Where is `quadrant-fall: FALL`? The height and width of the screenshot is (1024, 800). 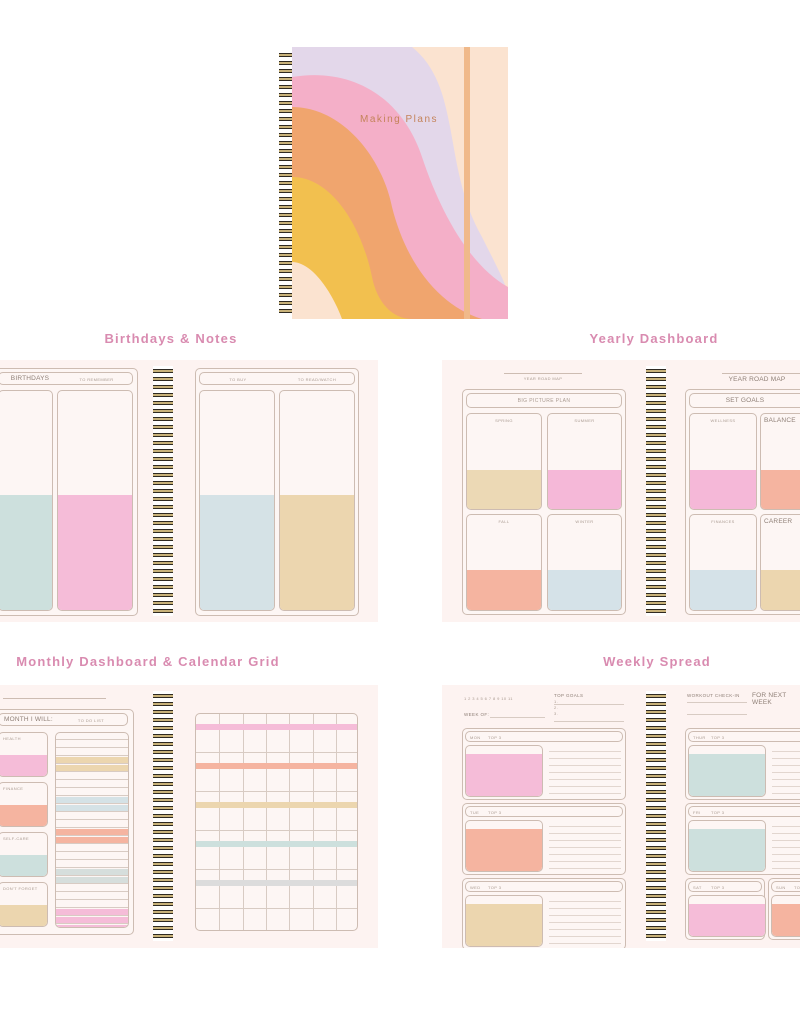 quadrant-fall: FALL is located at coordinates (504, 562).